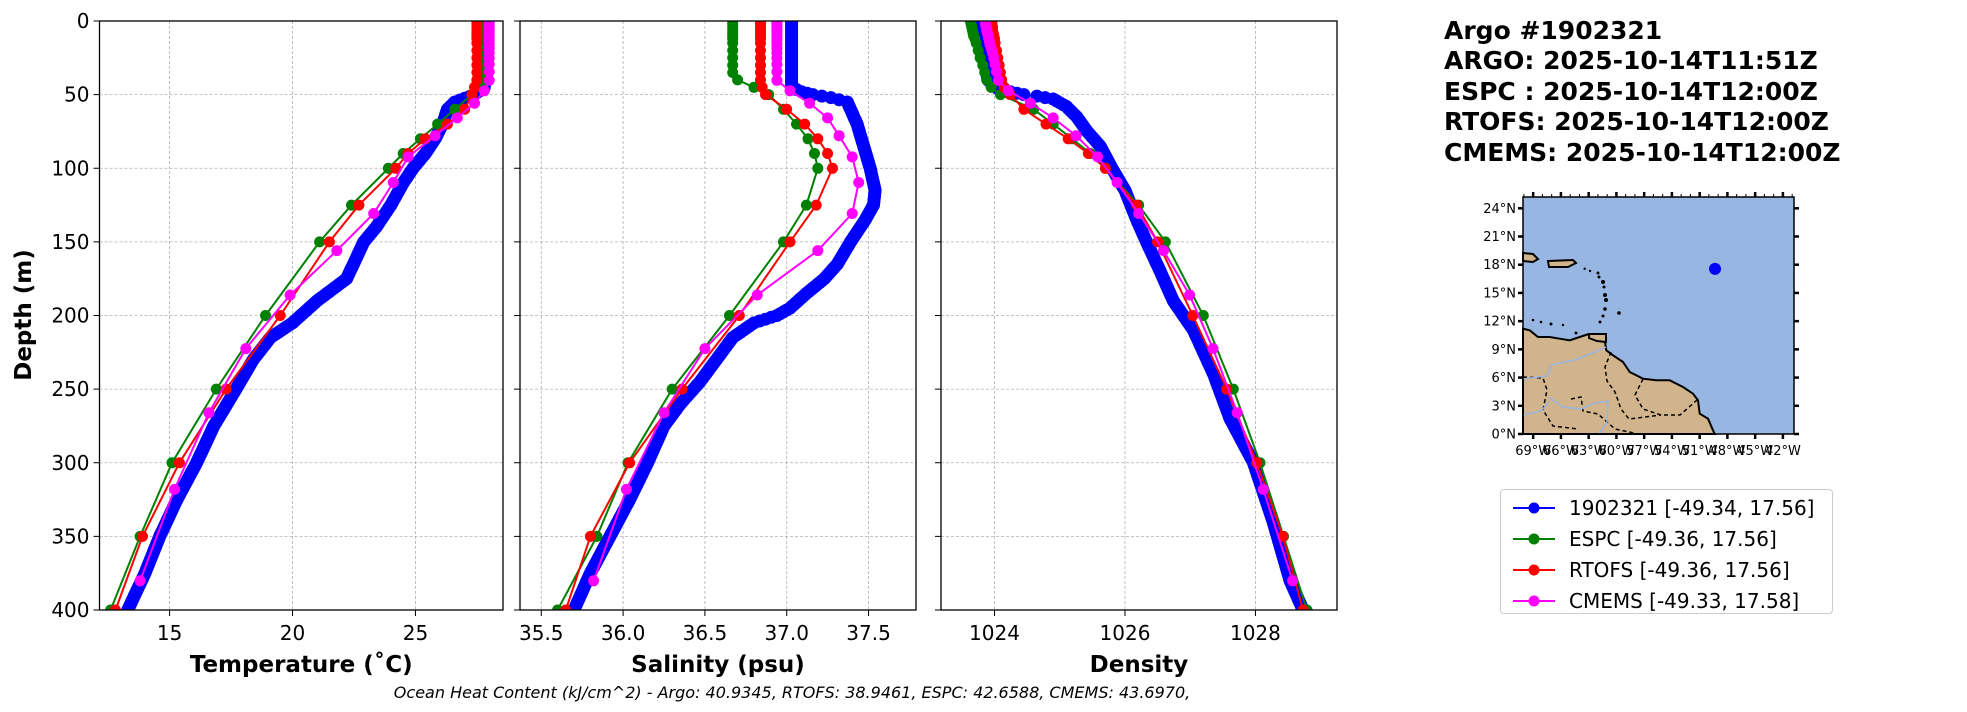 This screenshot has width=1967, height=712. What do you see at coordinates (1499, 209) in the screenshot?
I see `lat-label: 24°N` at bounding box center [1499, 209].